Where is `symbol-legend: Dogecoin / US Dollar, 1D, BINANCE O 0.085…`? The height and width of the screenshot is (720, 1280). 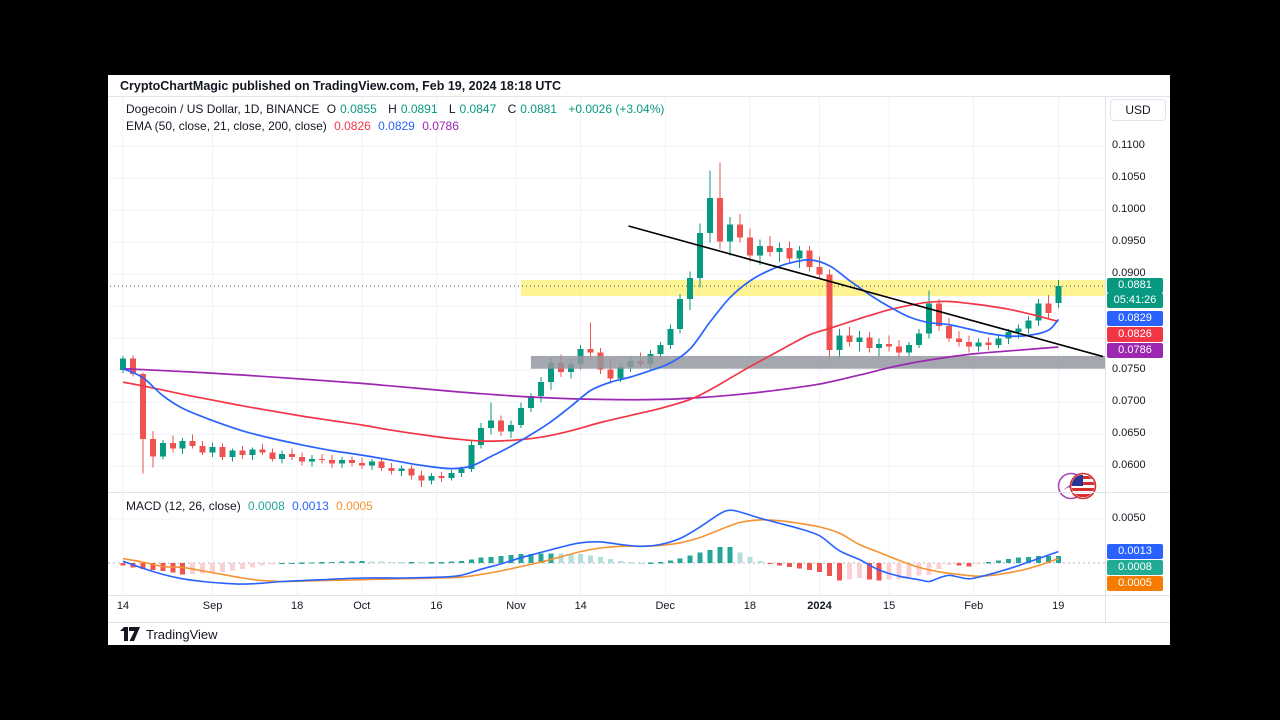 symbol-legend: Dogecoin / US Dollar, 1D, BINANCE O 0.085… is located at coordinates (397, 109).